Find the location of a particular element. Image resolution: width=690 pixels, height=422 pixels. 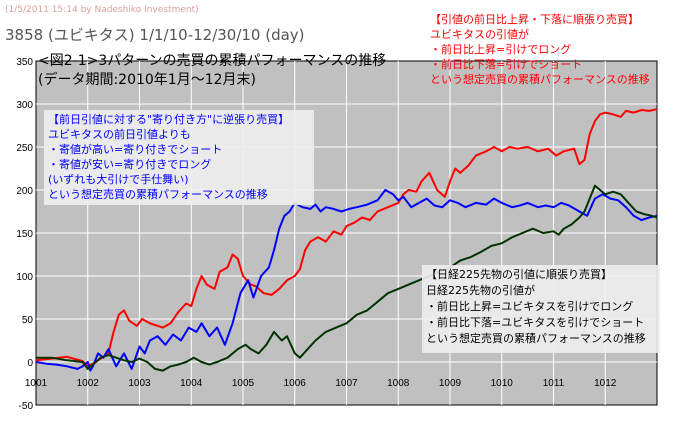

x-tick-label: 1001 is located at coordinates (36, 383).